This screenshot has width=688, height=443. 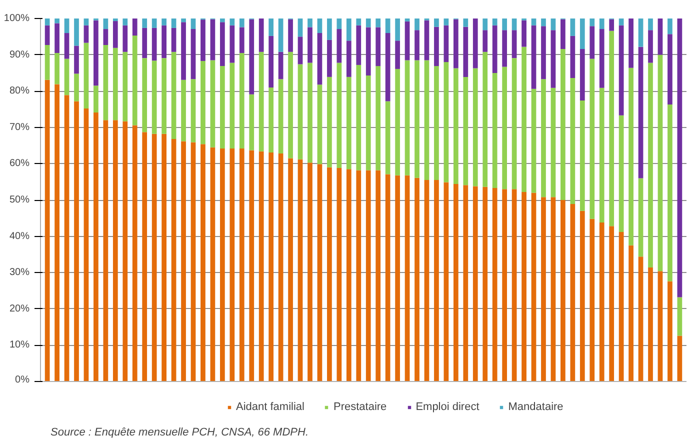 I want to click on y-tick-label: 100%, so click(x=17, y=18).